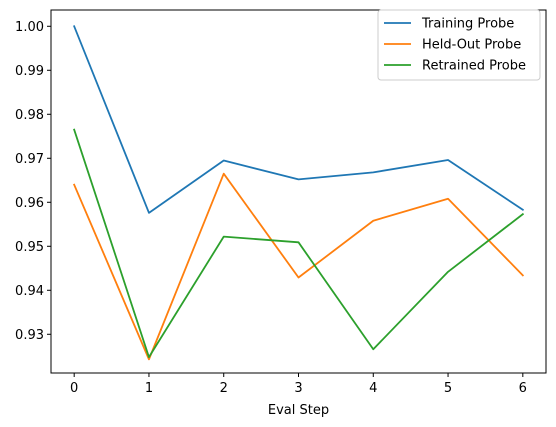 This screenshot has height=427, width=556. What do you see at coordinates (298, 410) in the screenshot?
I see `x-axis-label: Eval Step` at bounding box center [298, 410].